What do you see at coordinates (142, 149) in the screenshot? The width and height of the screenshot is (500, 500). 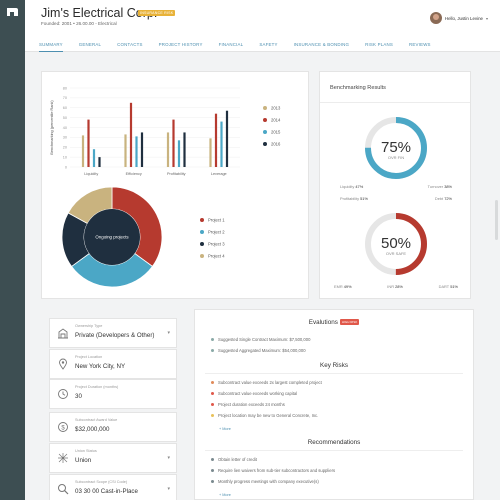 I see `bar-efficiency-2016` at bounding box center [142, 149].